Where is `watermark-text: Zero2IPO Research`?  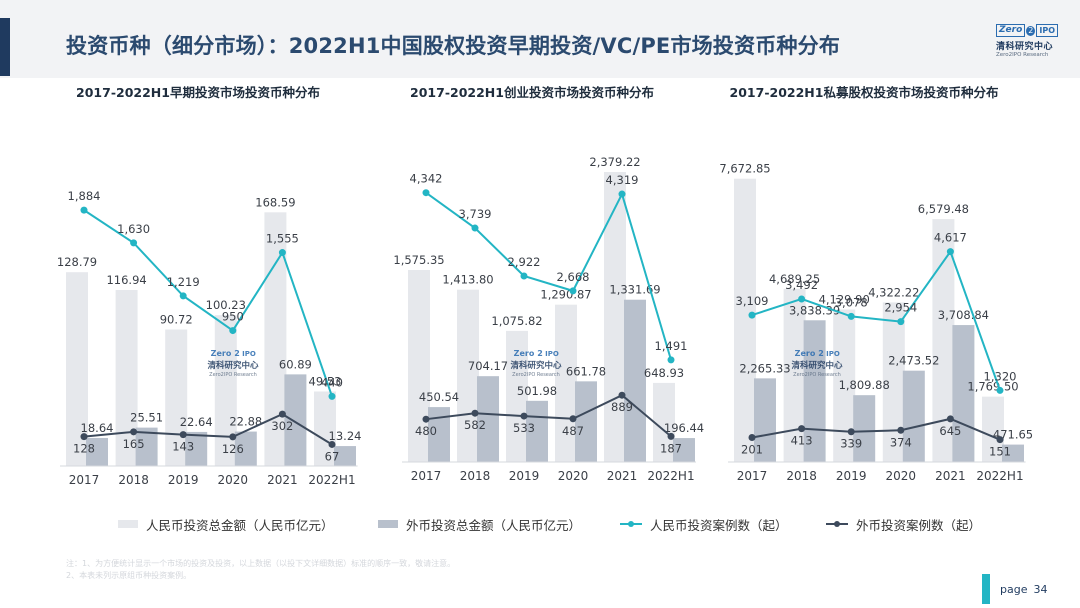
watermark-text: Zero2IPO Research is located at coordinates (817, 375).